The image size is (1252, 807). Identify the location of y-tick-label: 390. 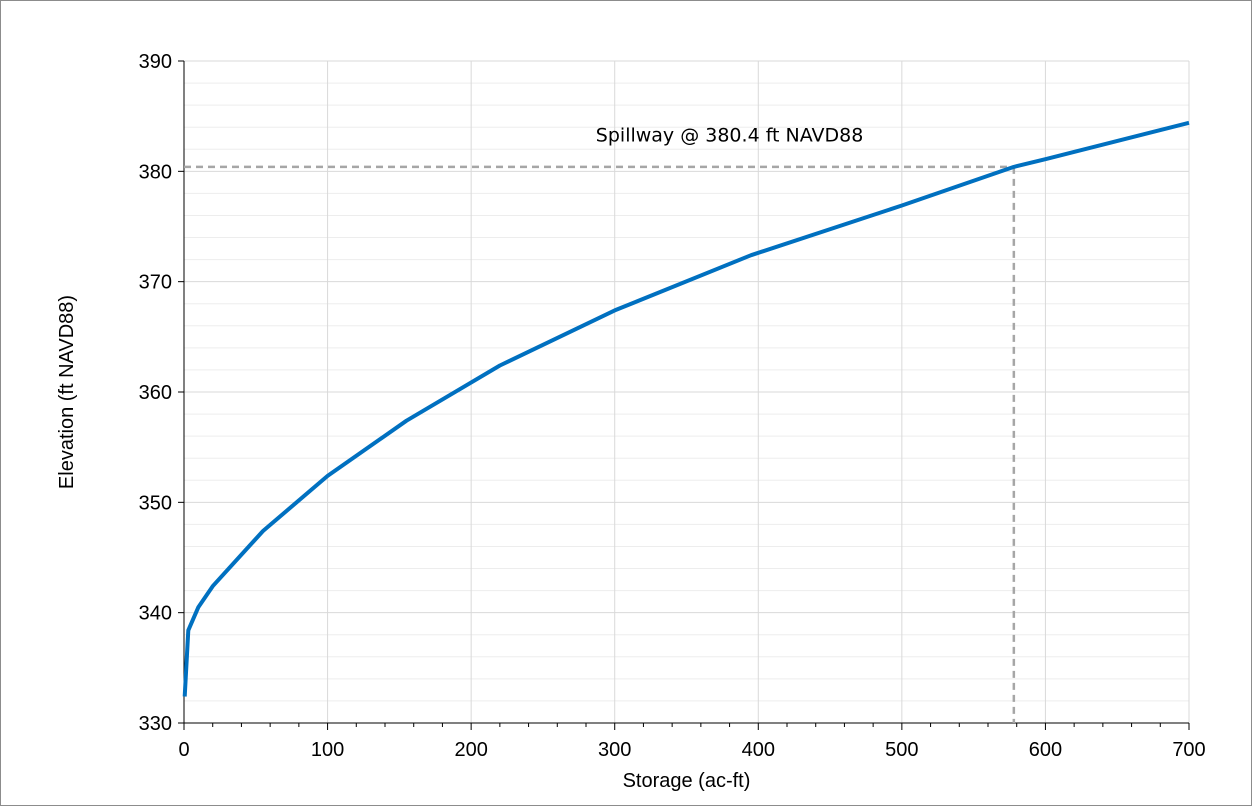
(155, 62).